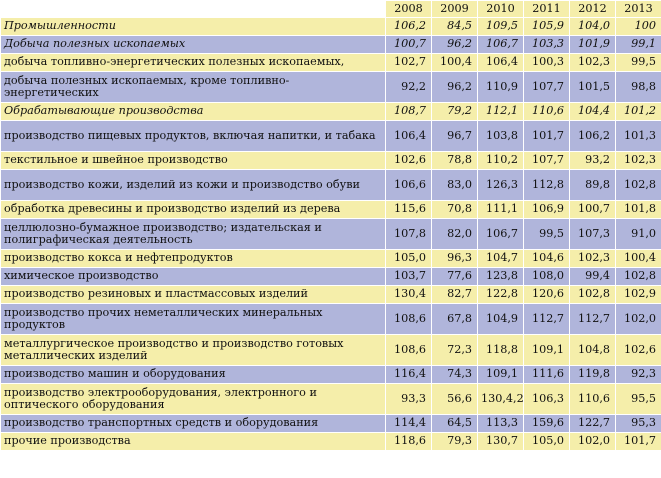  What do you see at coordinates (592, 276) in the screenshot?
I see `value-cell-2012: 99,4` at bounding box center [592, 276].